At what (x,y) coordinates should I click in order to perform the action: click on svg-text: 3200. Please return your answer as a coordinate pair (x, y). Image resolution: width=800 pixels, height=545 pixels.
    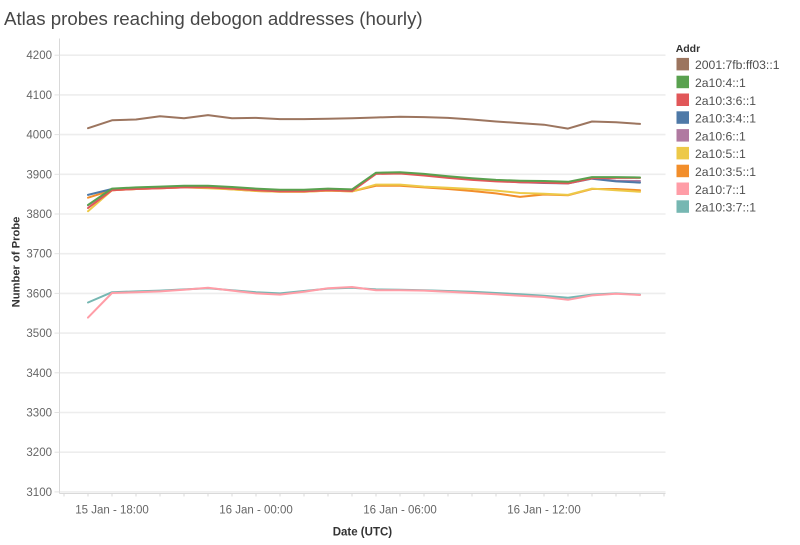
    Looking at the image, I should click on (39, 453).